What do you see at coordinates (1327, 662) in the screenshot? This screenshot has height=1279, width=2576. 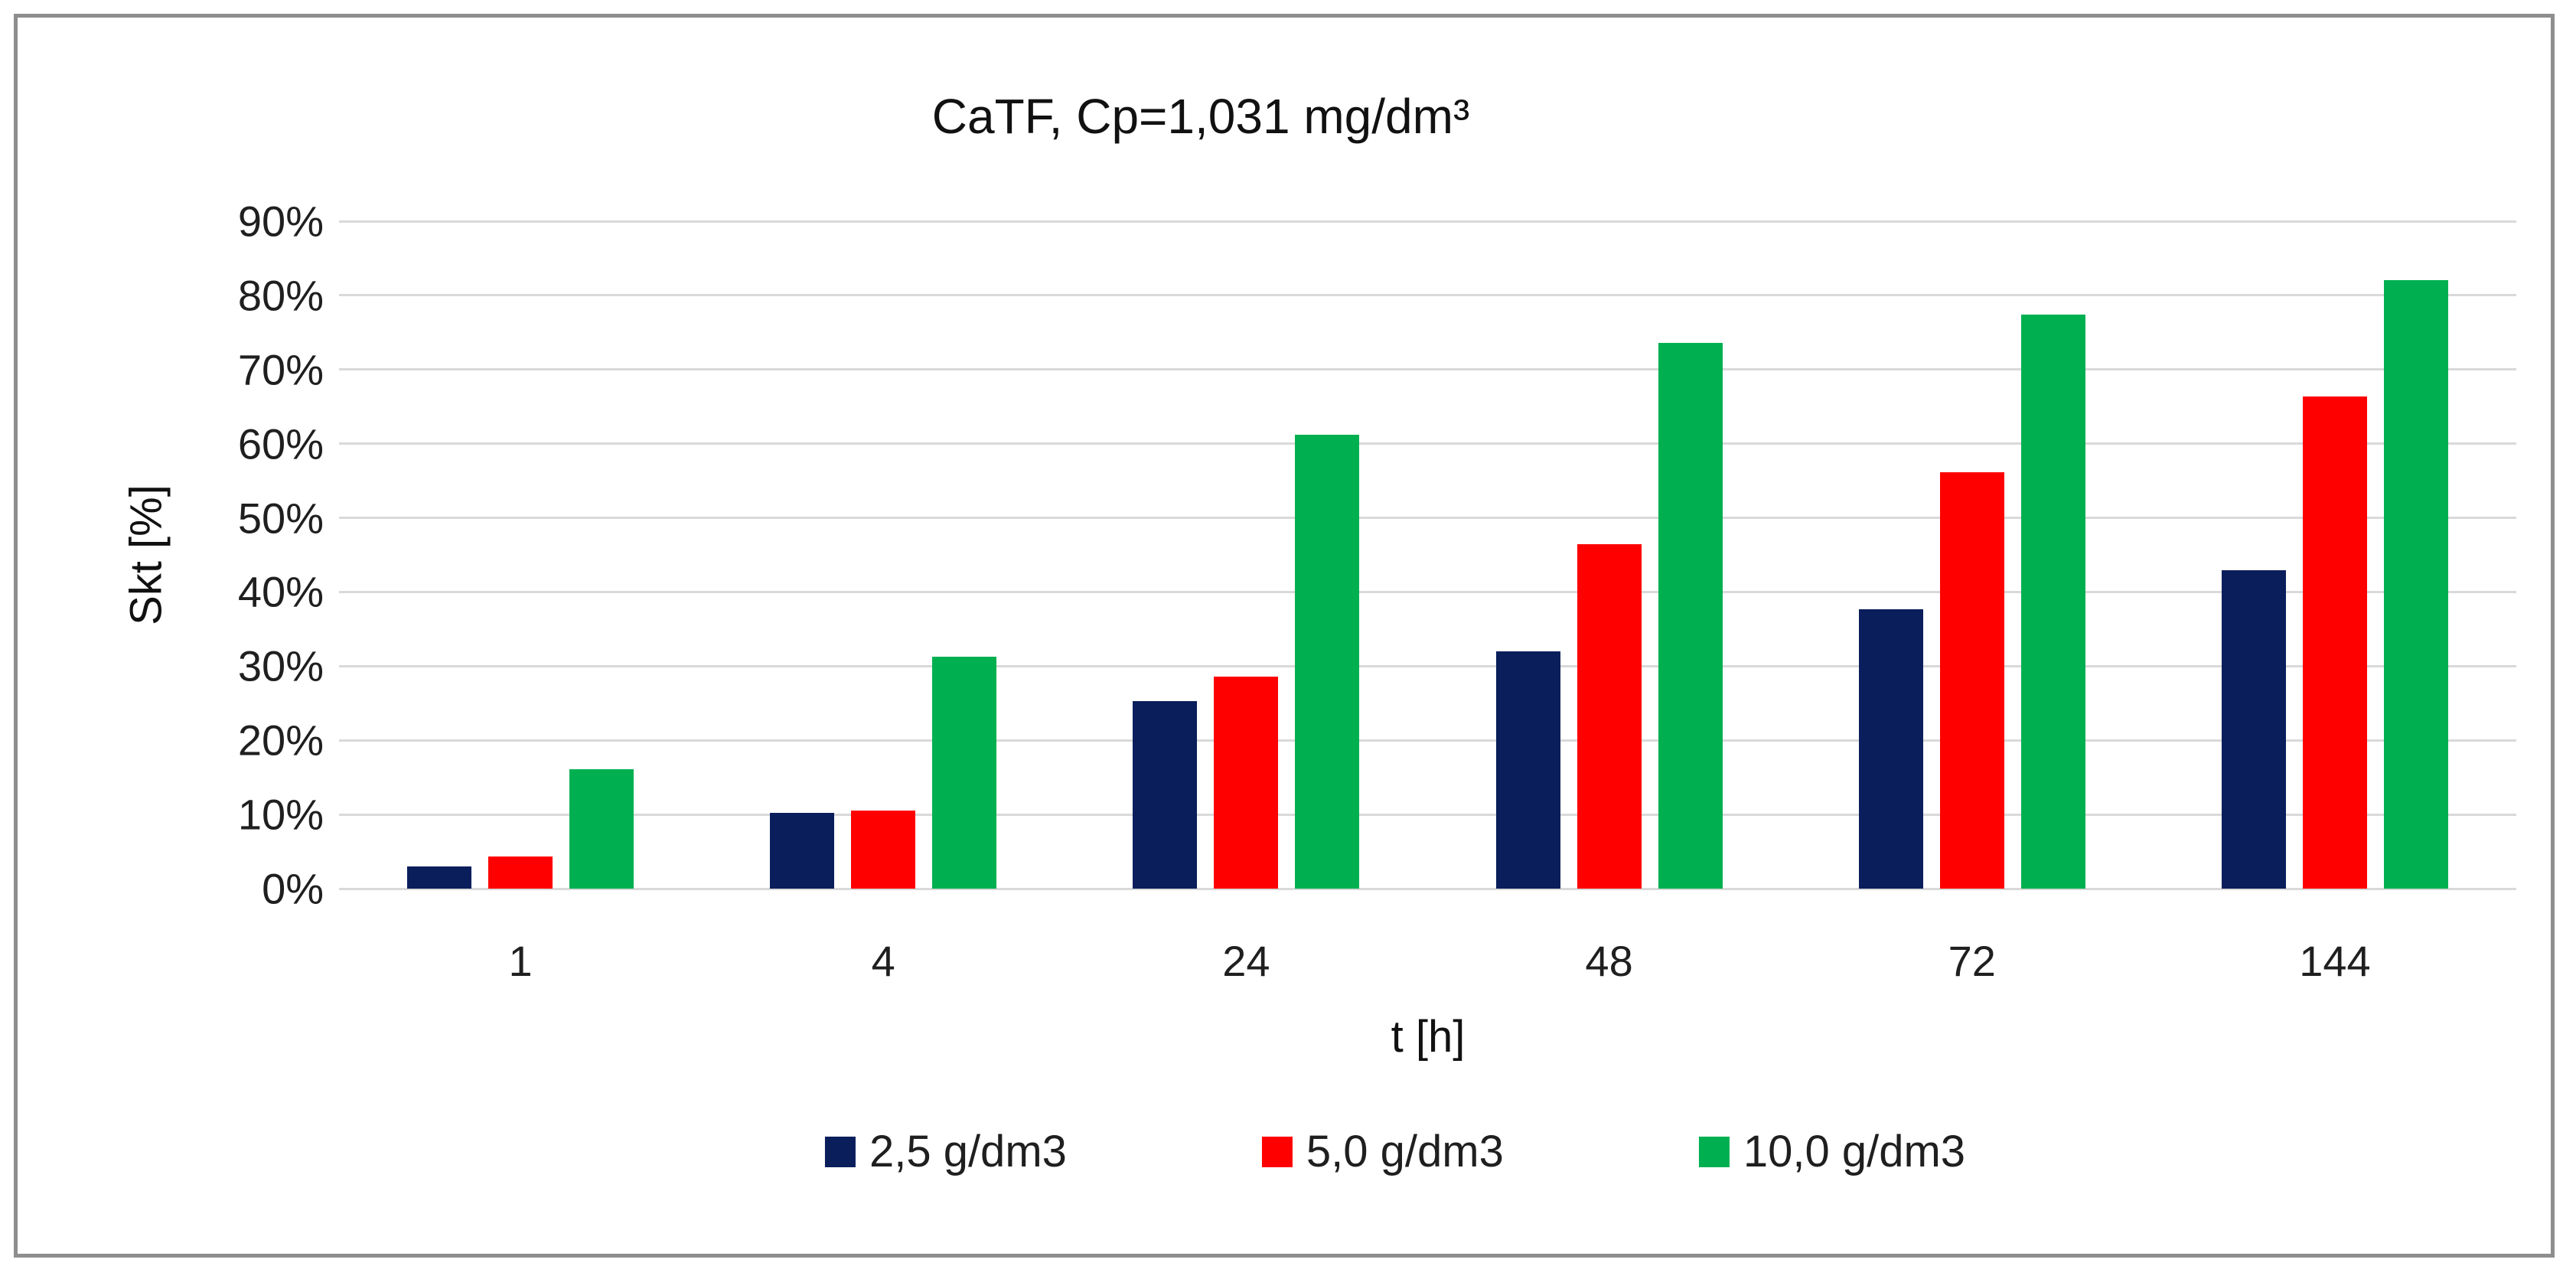 I see `bar-10-0-g-dm3-t24` at bounding box center [1327, 662].